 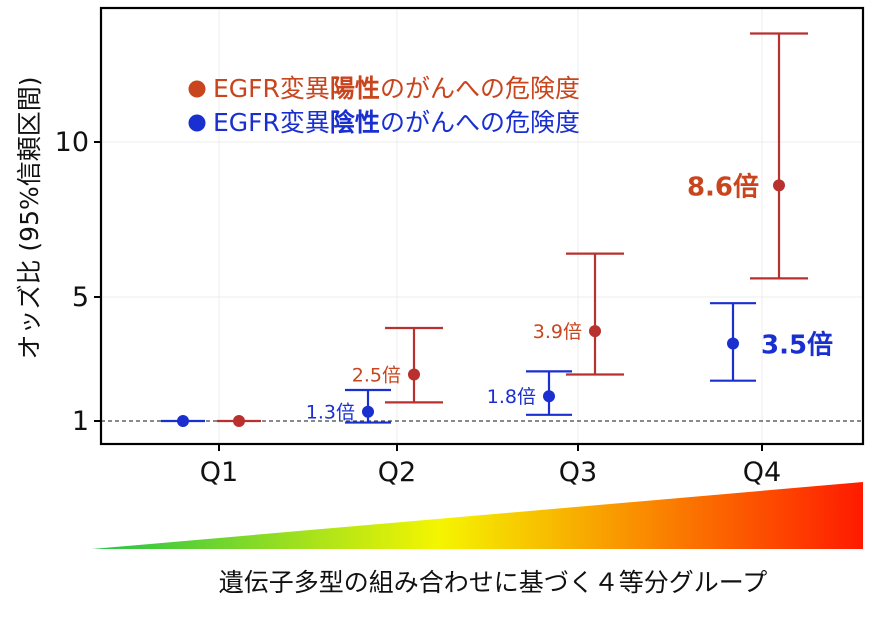 I want to click on gradient-caption: 遺伝子多型の組み合わせに基づく４等分グループ, so click(x=493, y=582).